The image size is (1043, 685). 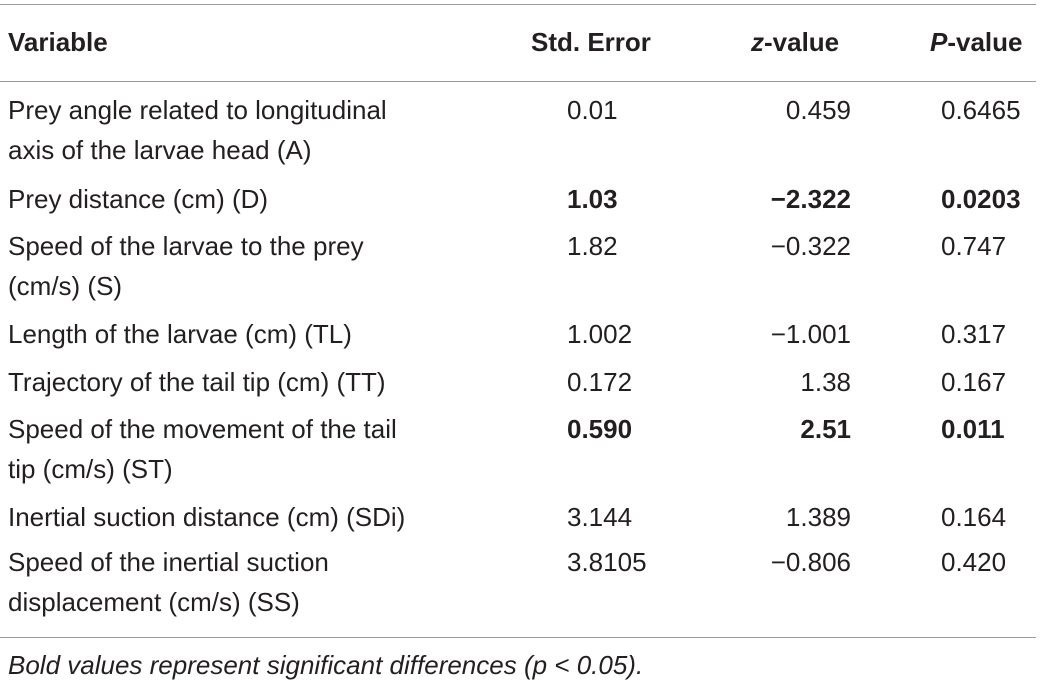 I want to click on row-2-z-value: −0.322, so click(x=810, y=246).